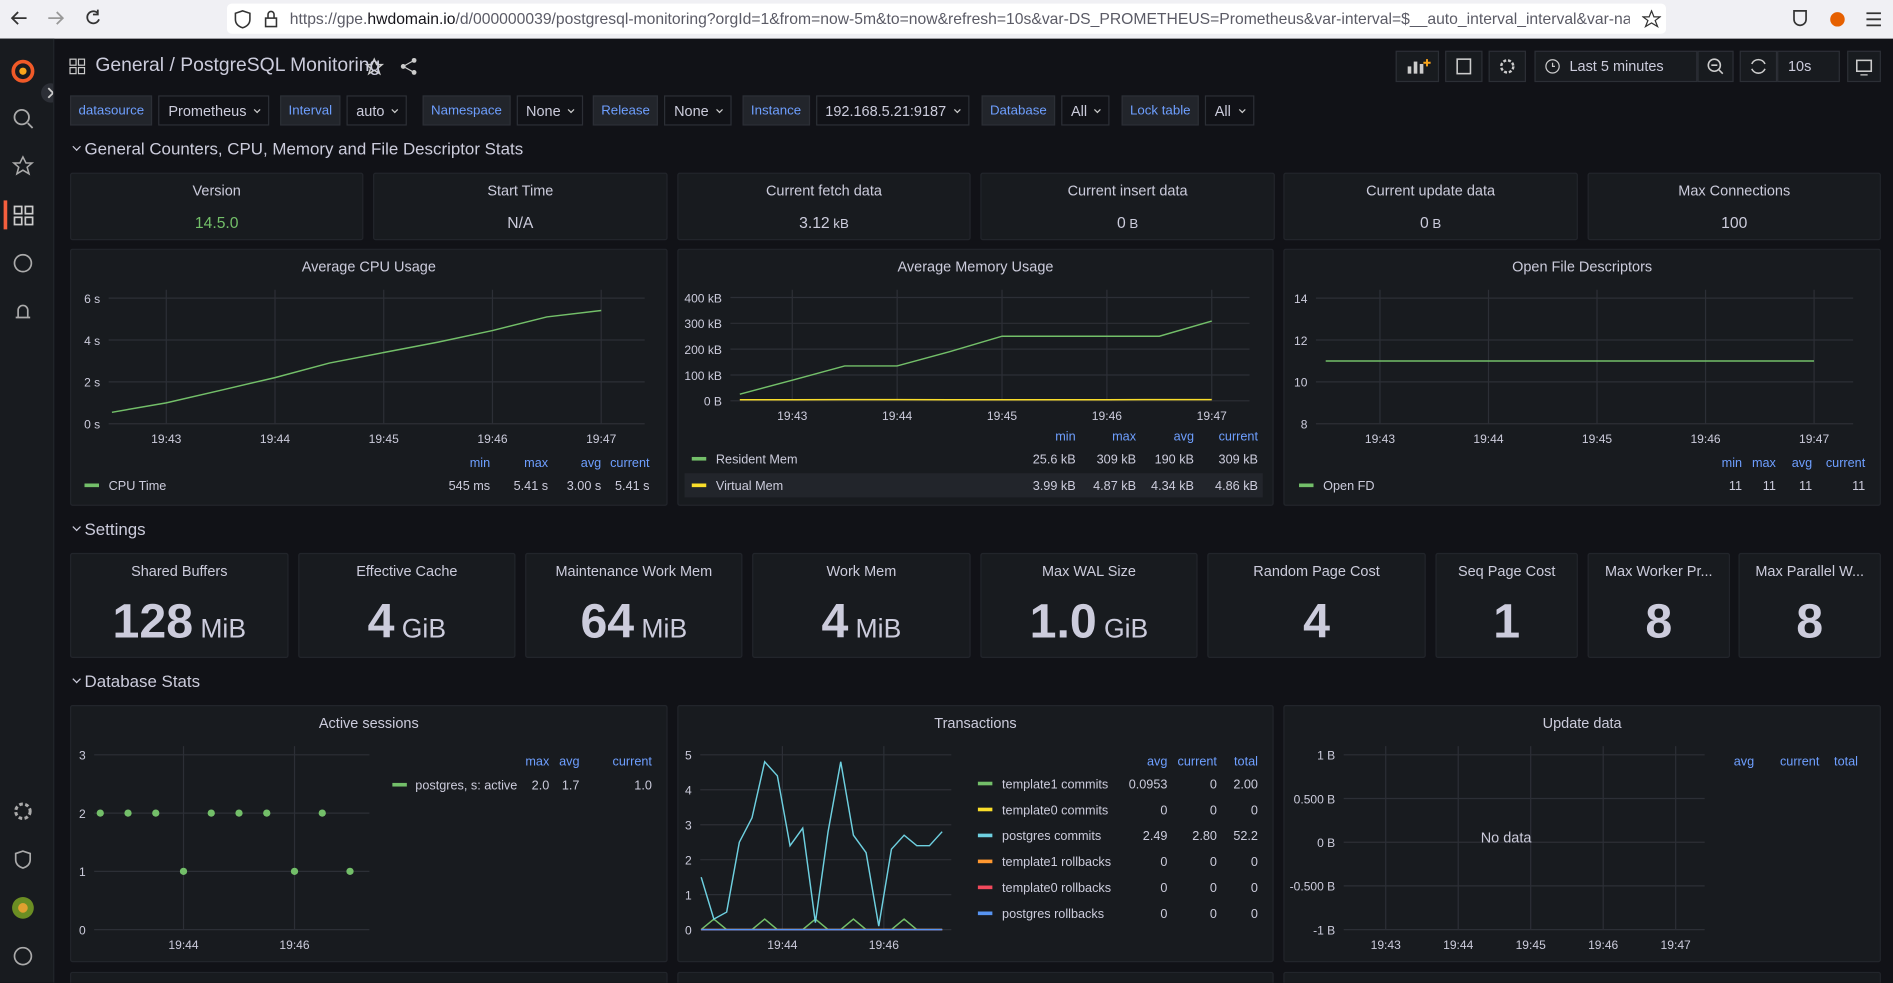 The width and height of the screenshot is (1893, 983). I want to click on variable: Instance 192.168.5.21:9187, so click(856, 110).